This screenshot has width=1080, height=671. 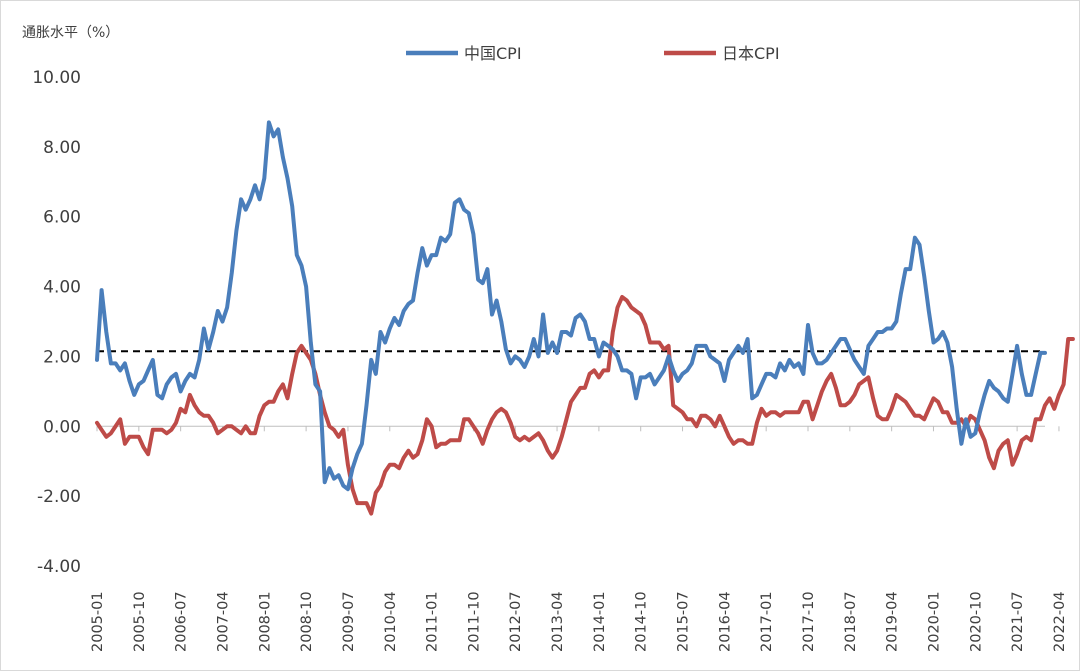 I want to click on y-axis-title: 通胀水平（%）, so click(x=70, y=33).